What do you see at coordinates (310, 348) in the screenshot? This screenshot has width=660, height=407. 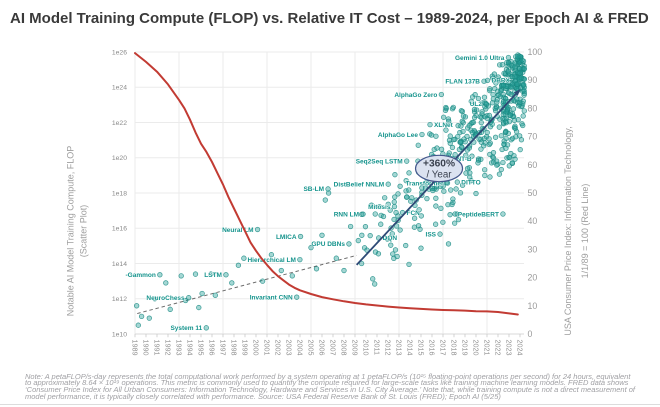 I see `x-tick-label: 2005` at bounding box center [310, 348].